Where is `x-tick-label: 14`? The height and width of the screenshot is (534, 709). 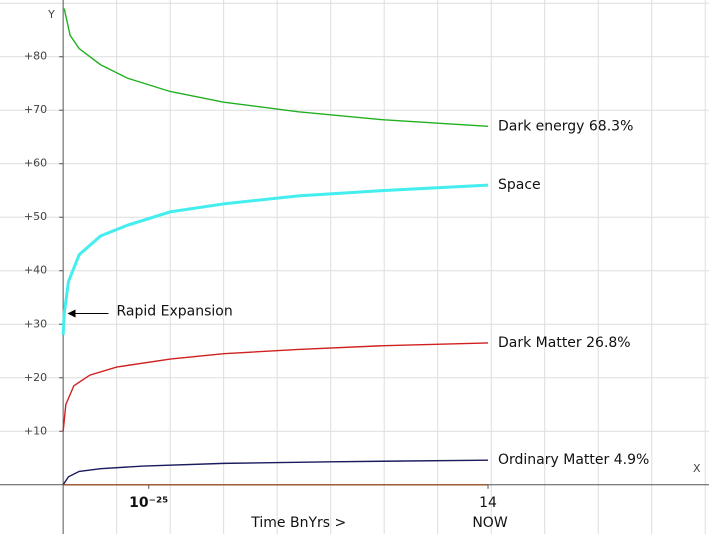 x-tick-label: 14 is located at coordinates (488, 503).